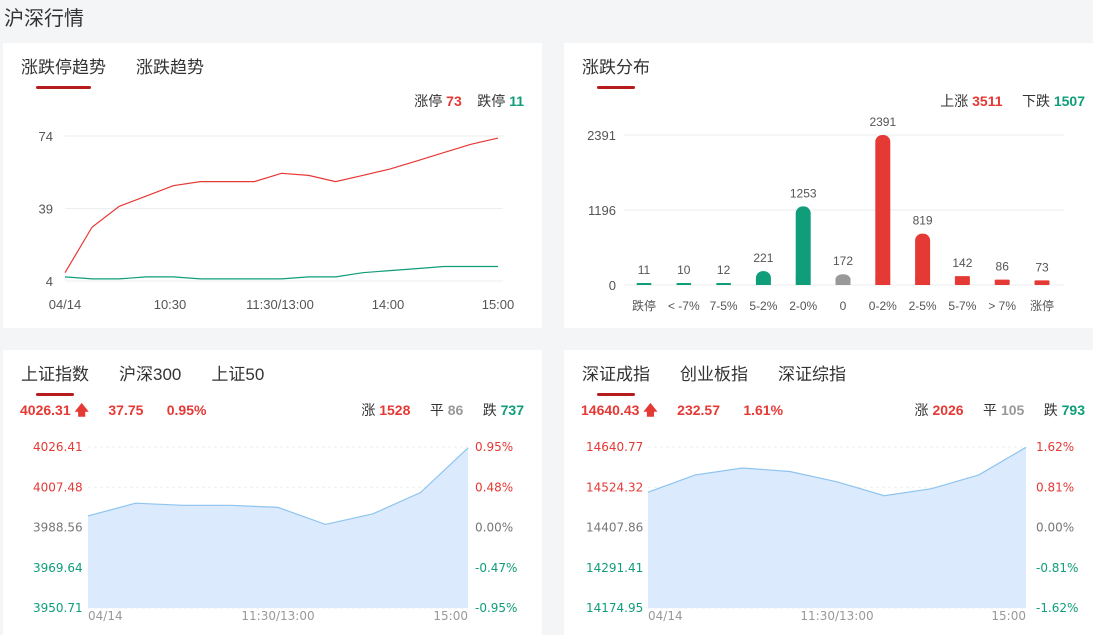 This screenshot has width=1093, height=635. Describe the element at coordinates (883, 306) in the screenshot. I see `x-tick-label: 0-2%` at that location.